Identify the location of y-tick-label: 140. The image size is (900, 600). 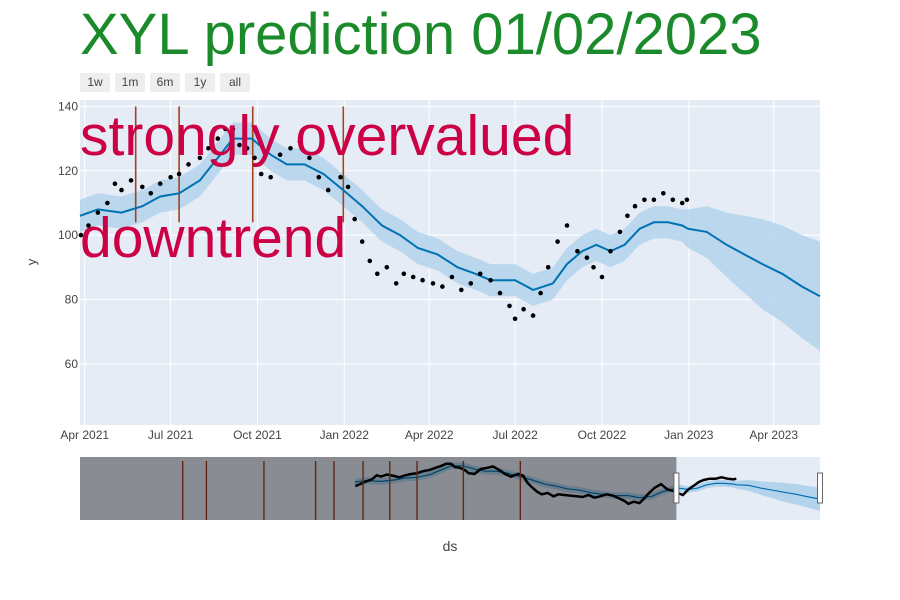
(68, 106).